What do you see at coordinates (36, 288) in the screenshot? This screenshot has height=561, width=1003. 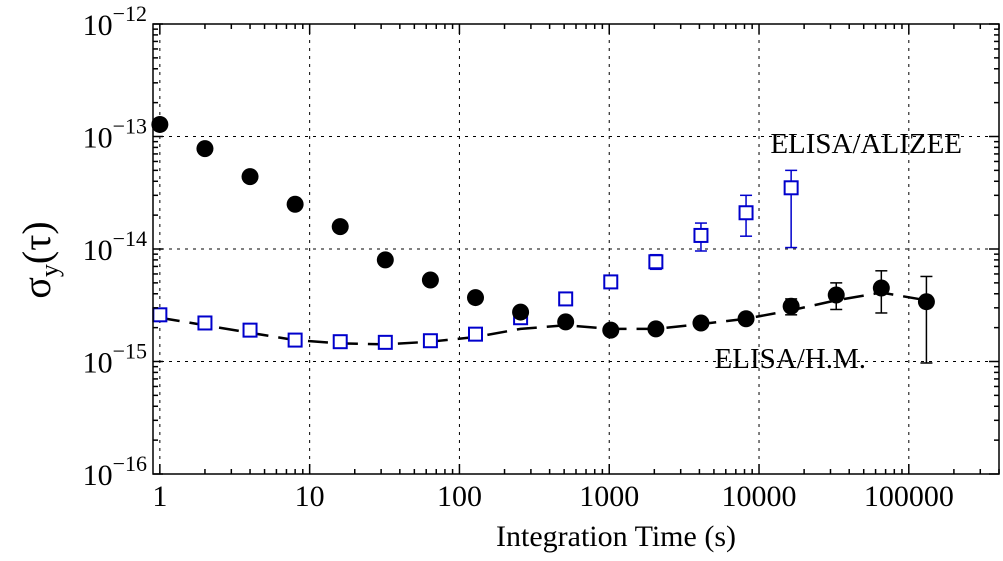 I see `y-axis-title-symbol: σ` at bounding box center [36, 288].